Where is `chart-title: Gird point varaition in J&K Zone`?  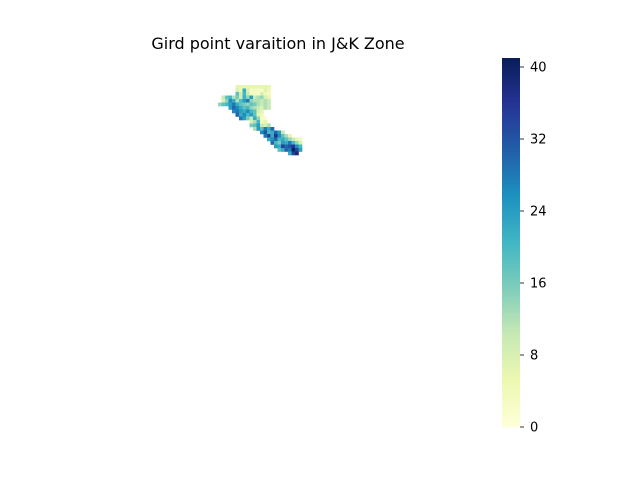 chart-title: Gird point varaition in J&K Zone is located at coordinates (277, 43).